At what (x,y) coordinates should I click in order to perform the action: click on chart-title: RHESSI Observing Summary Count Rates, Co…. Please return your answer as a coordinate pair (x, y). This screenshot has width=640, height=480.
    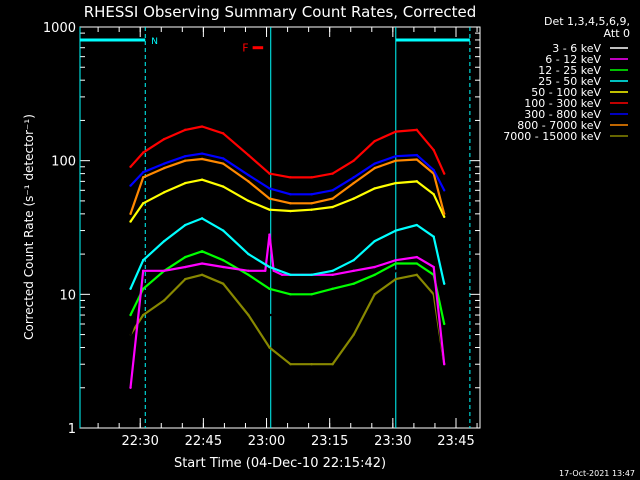
    Looking at the image, I should click on (280, 12).